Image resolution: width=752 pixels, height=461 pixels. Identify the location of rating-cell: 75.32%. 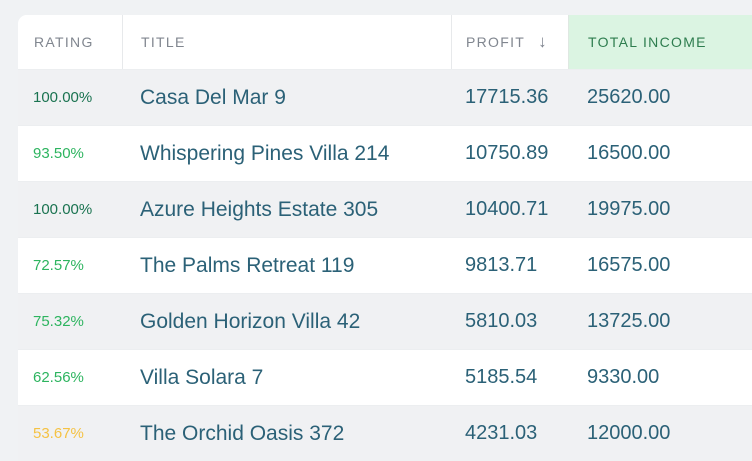
(70, 321).